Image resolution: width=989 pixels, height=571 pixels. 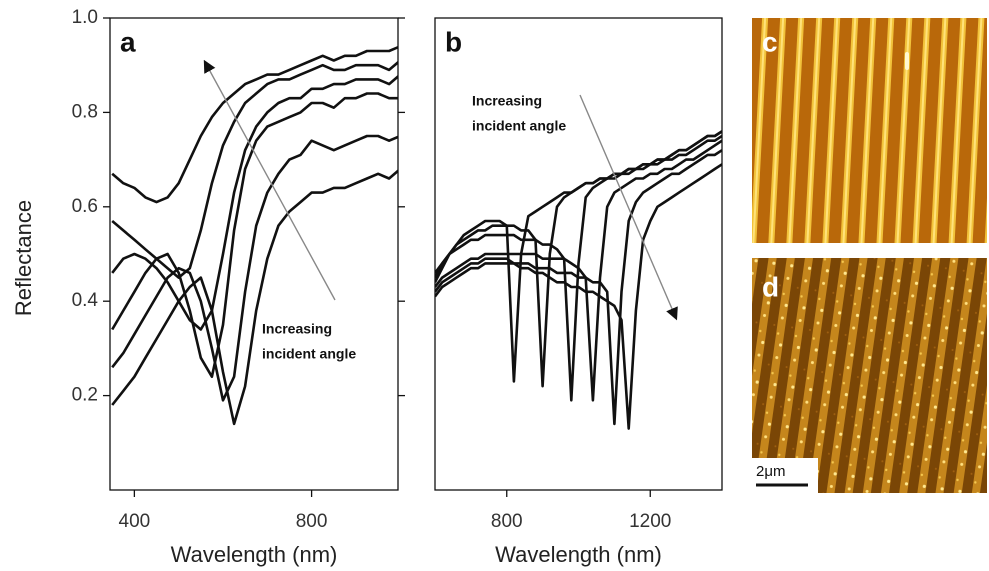 What do you see at coordinates (85, 395) in the screenshot?
I see `y-tick-label: 0.2` at bounding box center [85, 395].